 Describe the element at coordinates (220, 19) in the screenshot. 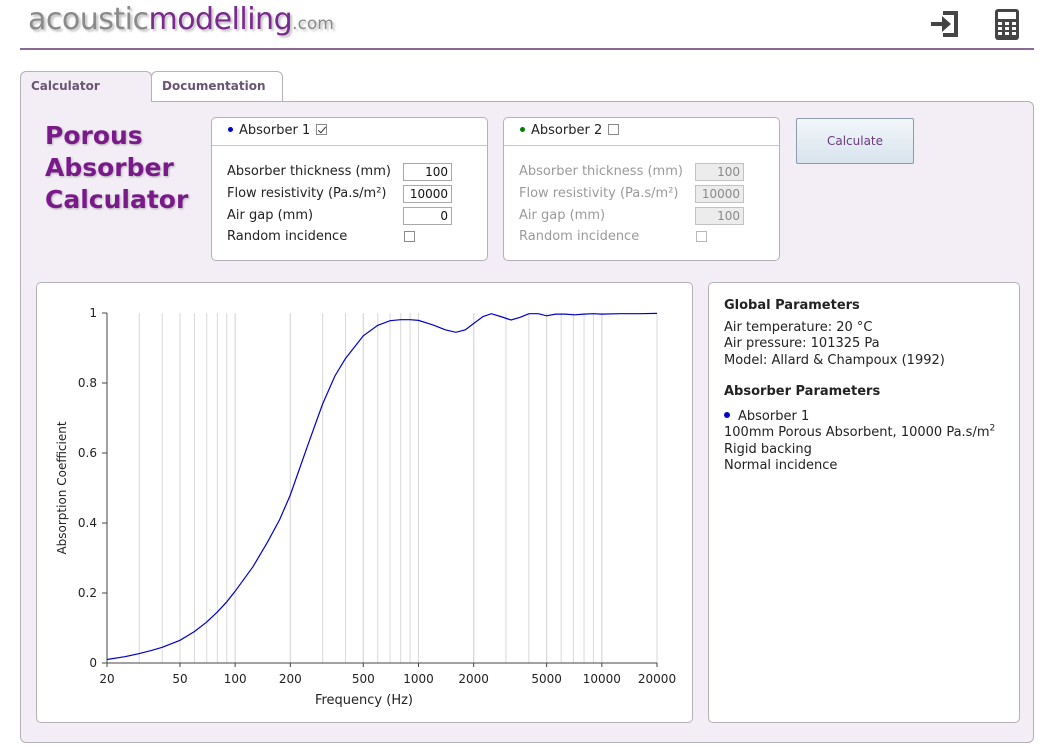

I see `logo-part-modelling: modelling` at that location.